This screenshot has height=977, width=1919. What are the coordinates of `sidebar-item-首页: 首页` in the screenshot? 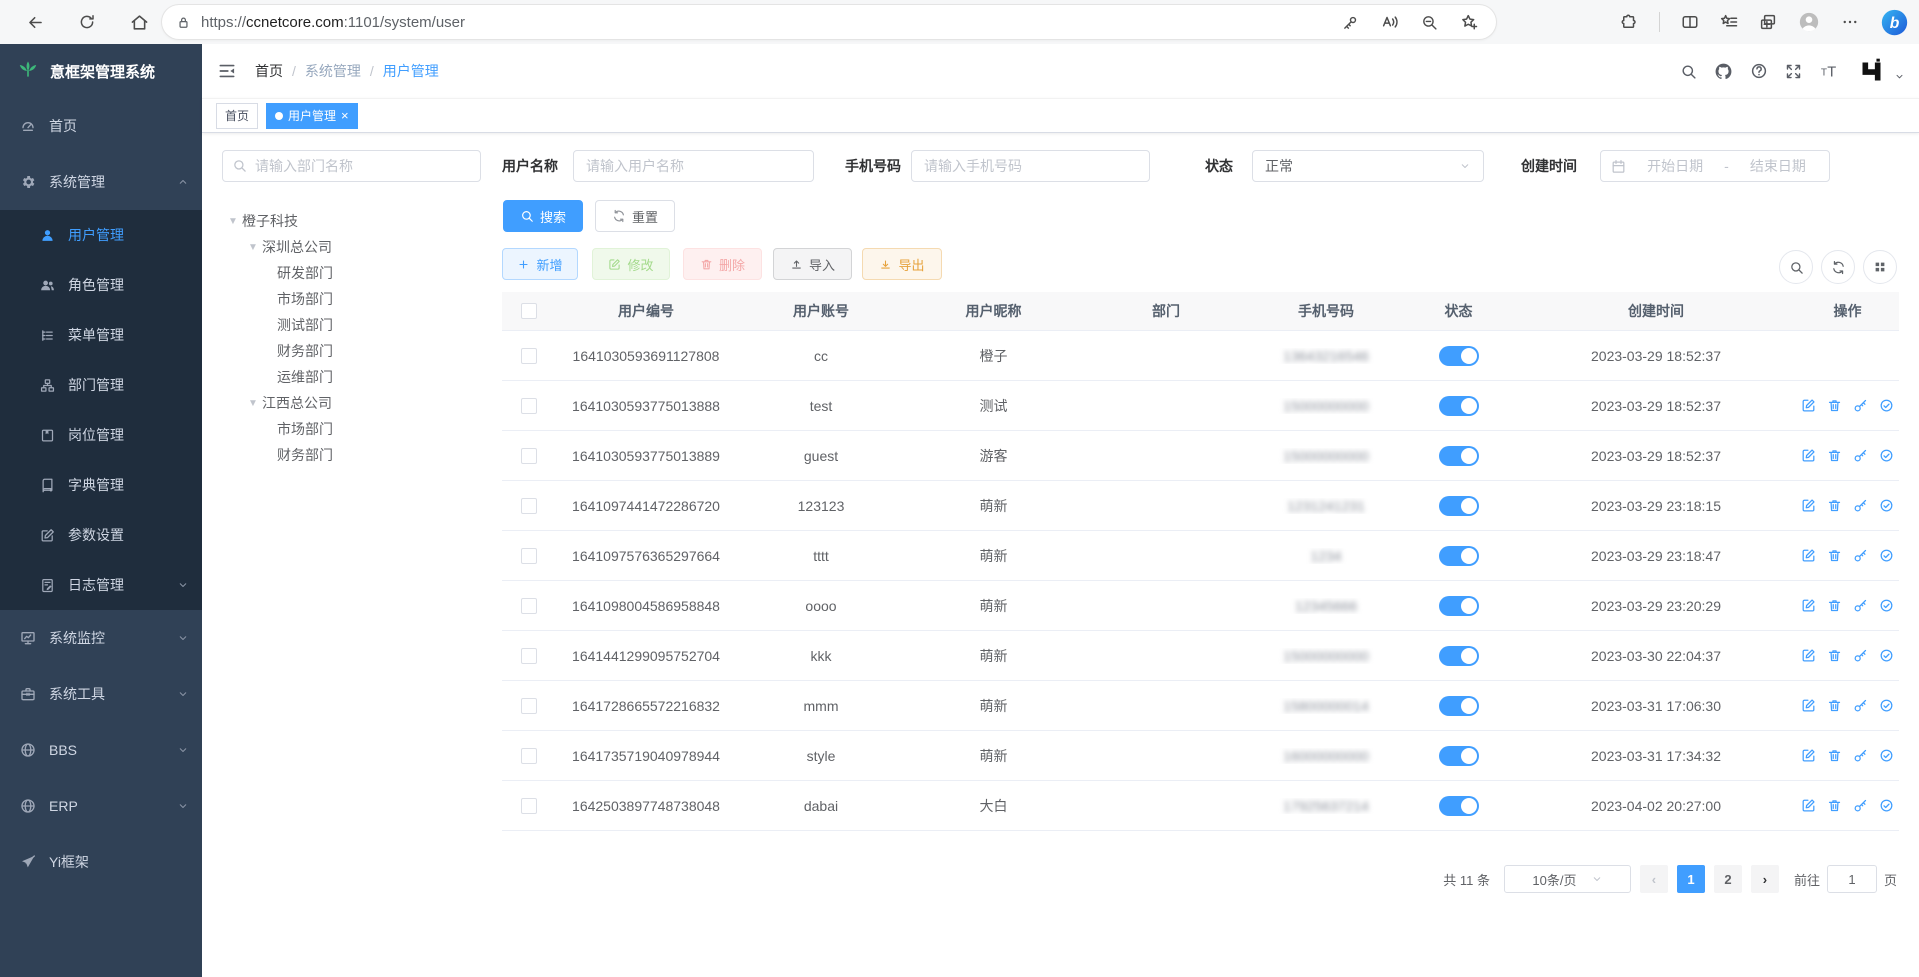 It's located at (101, 126).